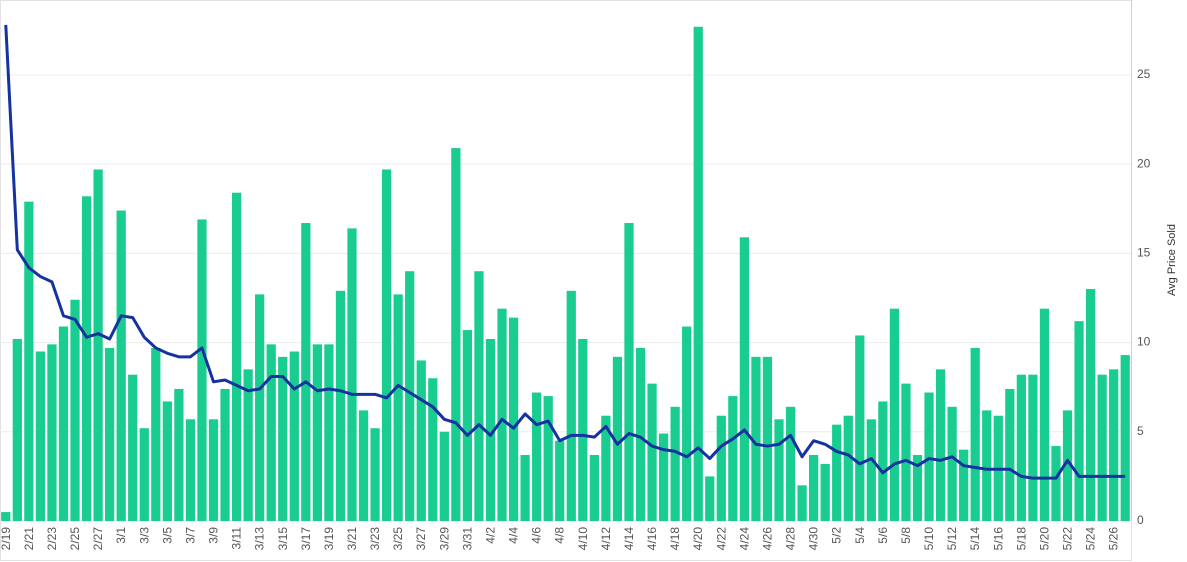 The image size is (1187, 562). Describe the element at coordinates (1044, 539) in the screenshot. I see `x-tick-label: 5/20` at that location.